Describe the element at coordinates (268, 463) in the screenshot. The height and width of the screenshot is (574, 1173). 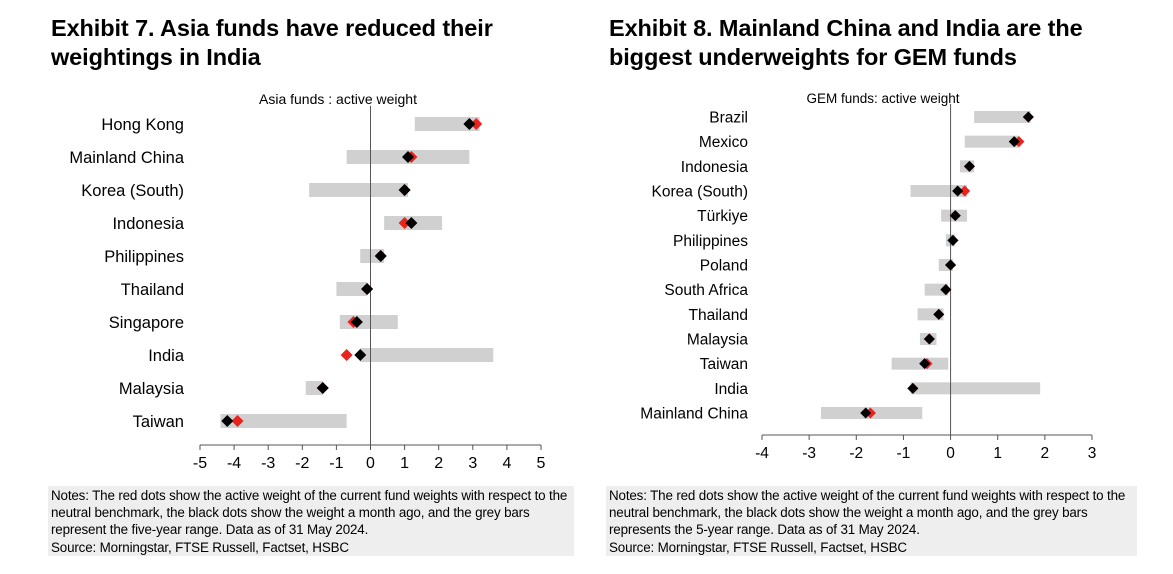
I see `exhibit-7-x-tick-label: -3` at that location.